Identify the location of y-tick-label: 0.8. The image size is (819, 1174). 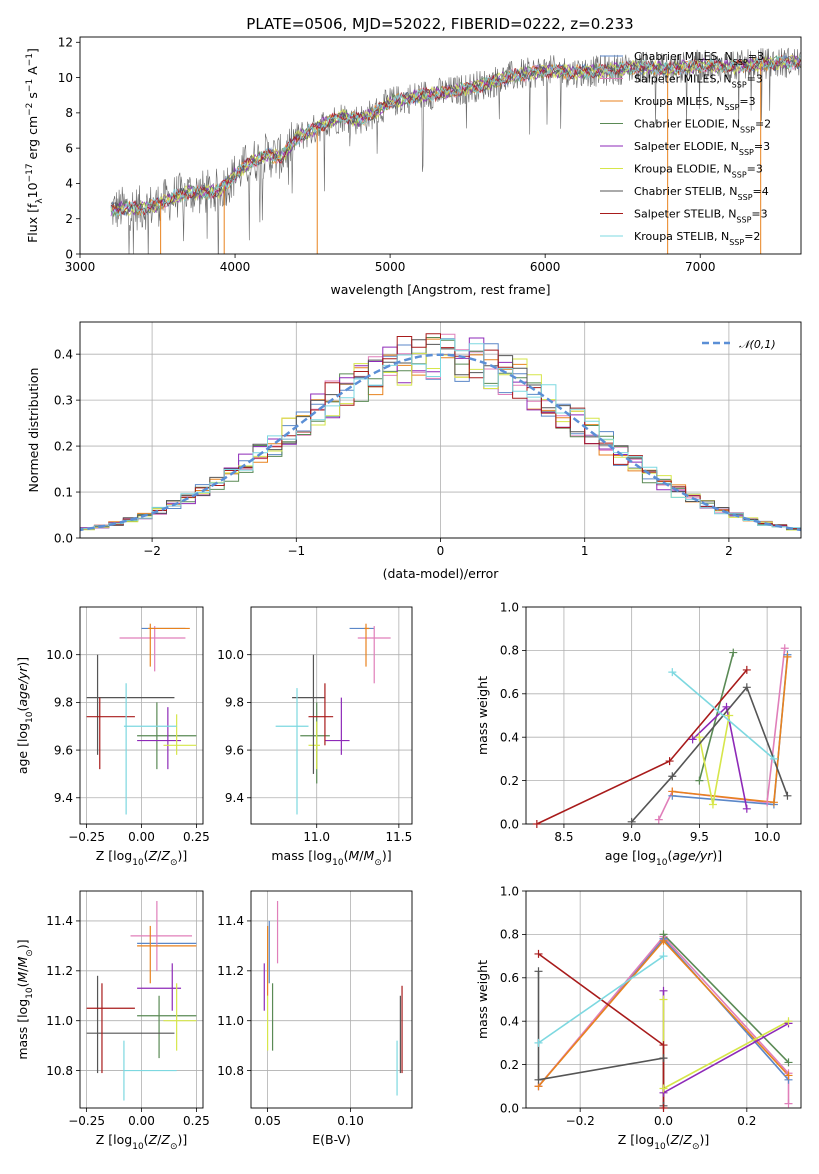
(509, 651).